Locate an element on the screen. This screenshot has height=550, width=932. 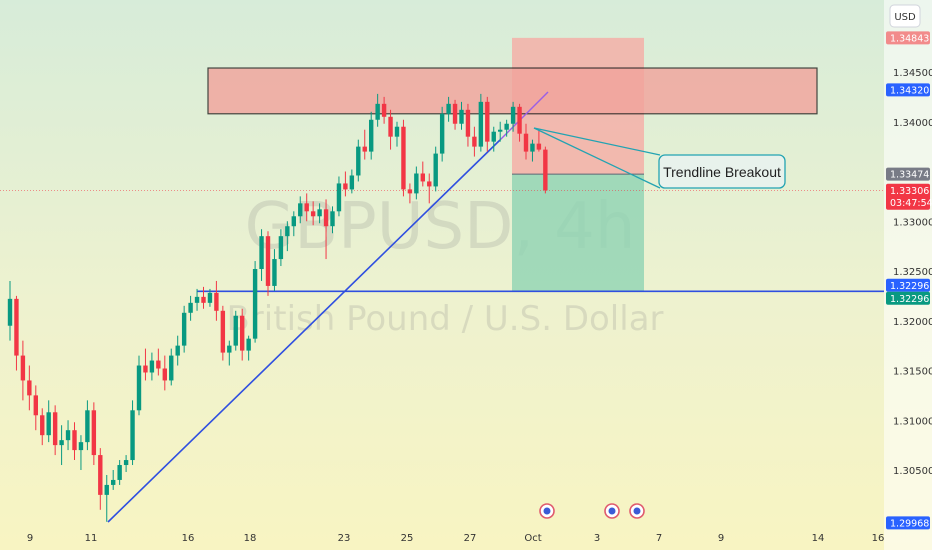
price-tick-label: 1.31000 is located at coordinates (912, 421).